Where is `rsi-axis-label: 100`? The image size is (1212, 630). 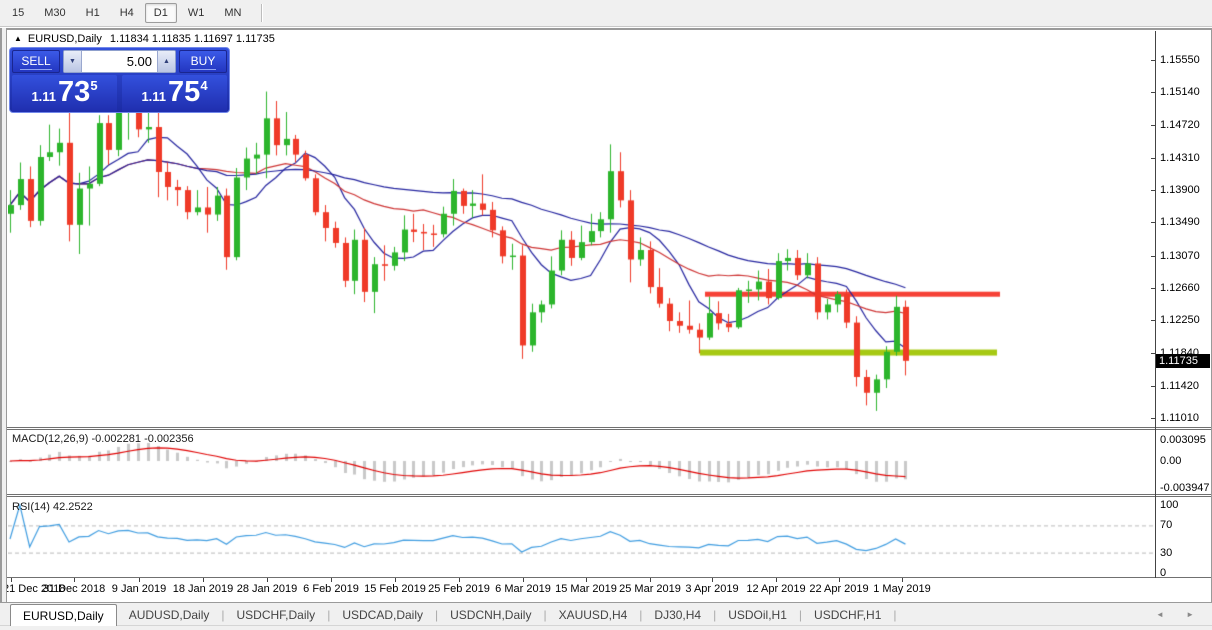 rsi-axis-label: 100 is located at coordinates (1169, 505).